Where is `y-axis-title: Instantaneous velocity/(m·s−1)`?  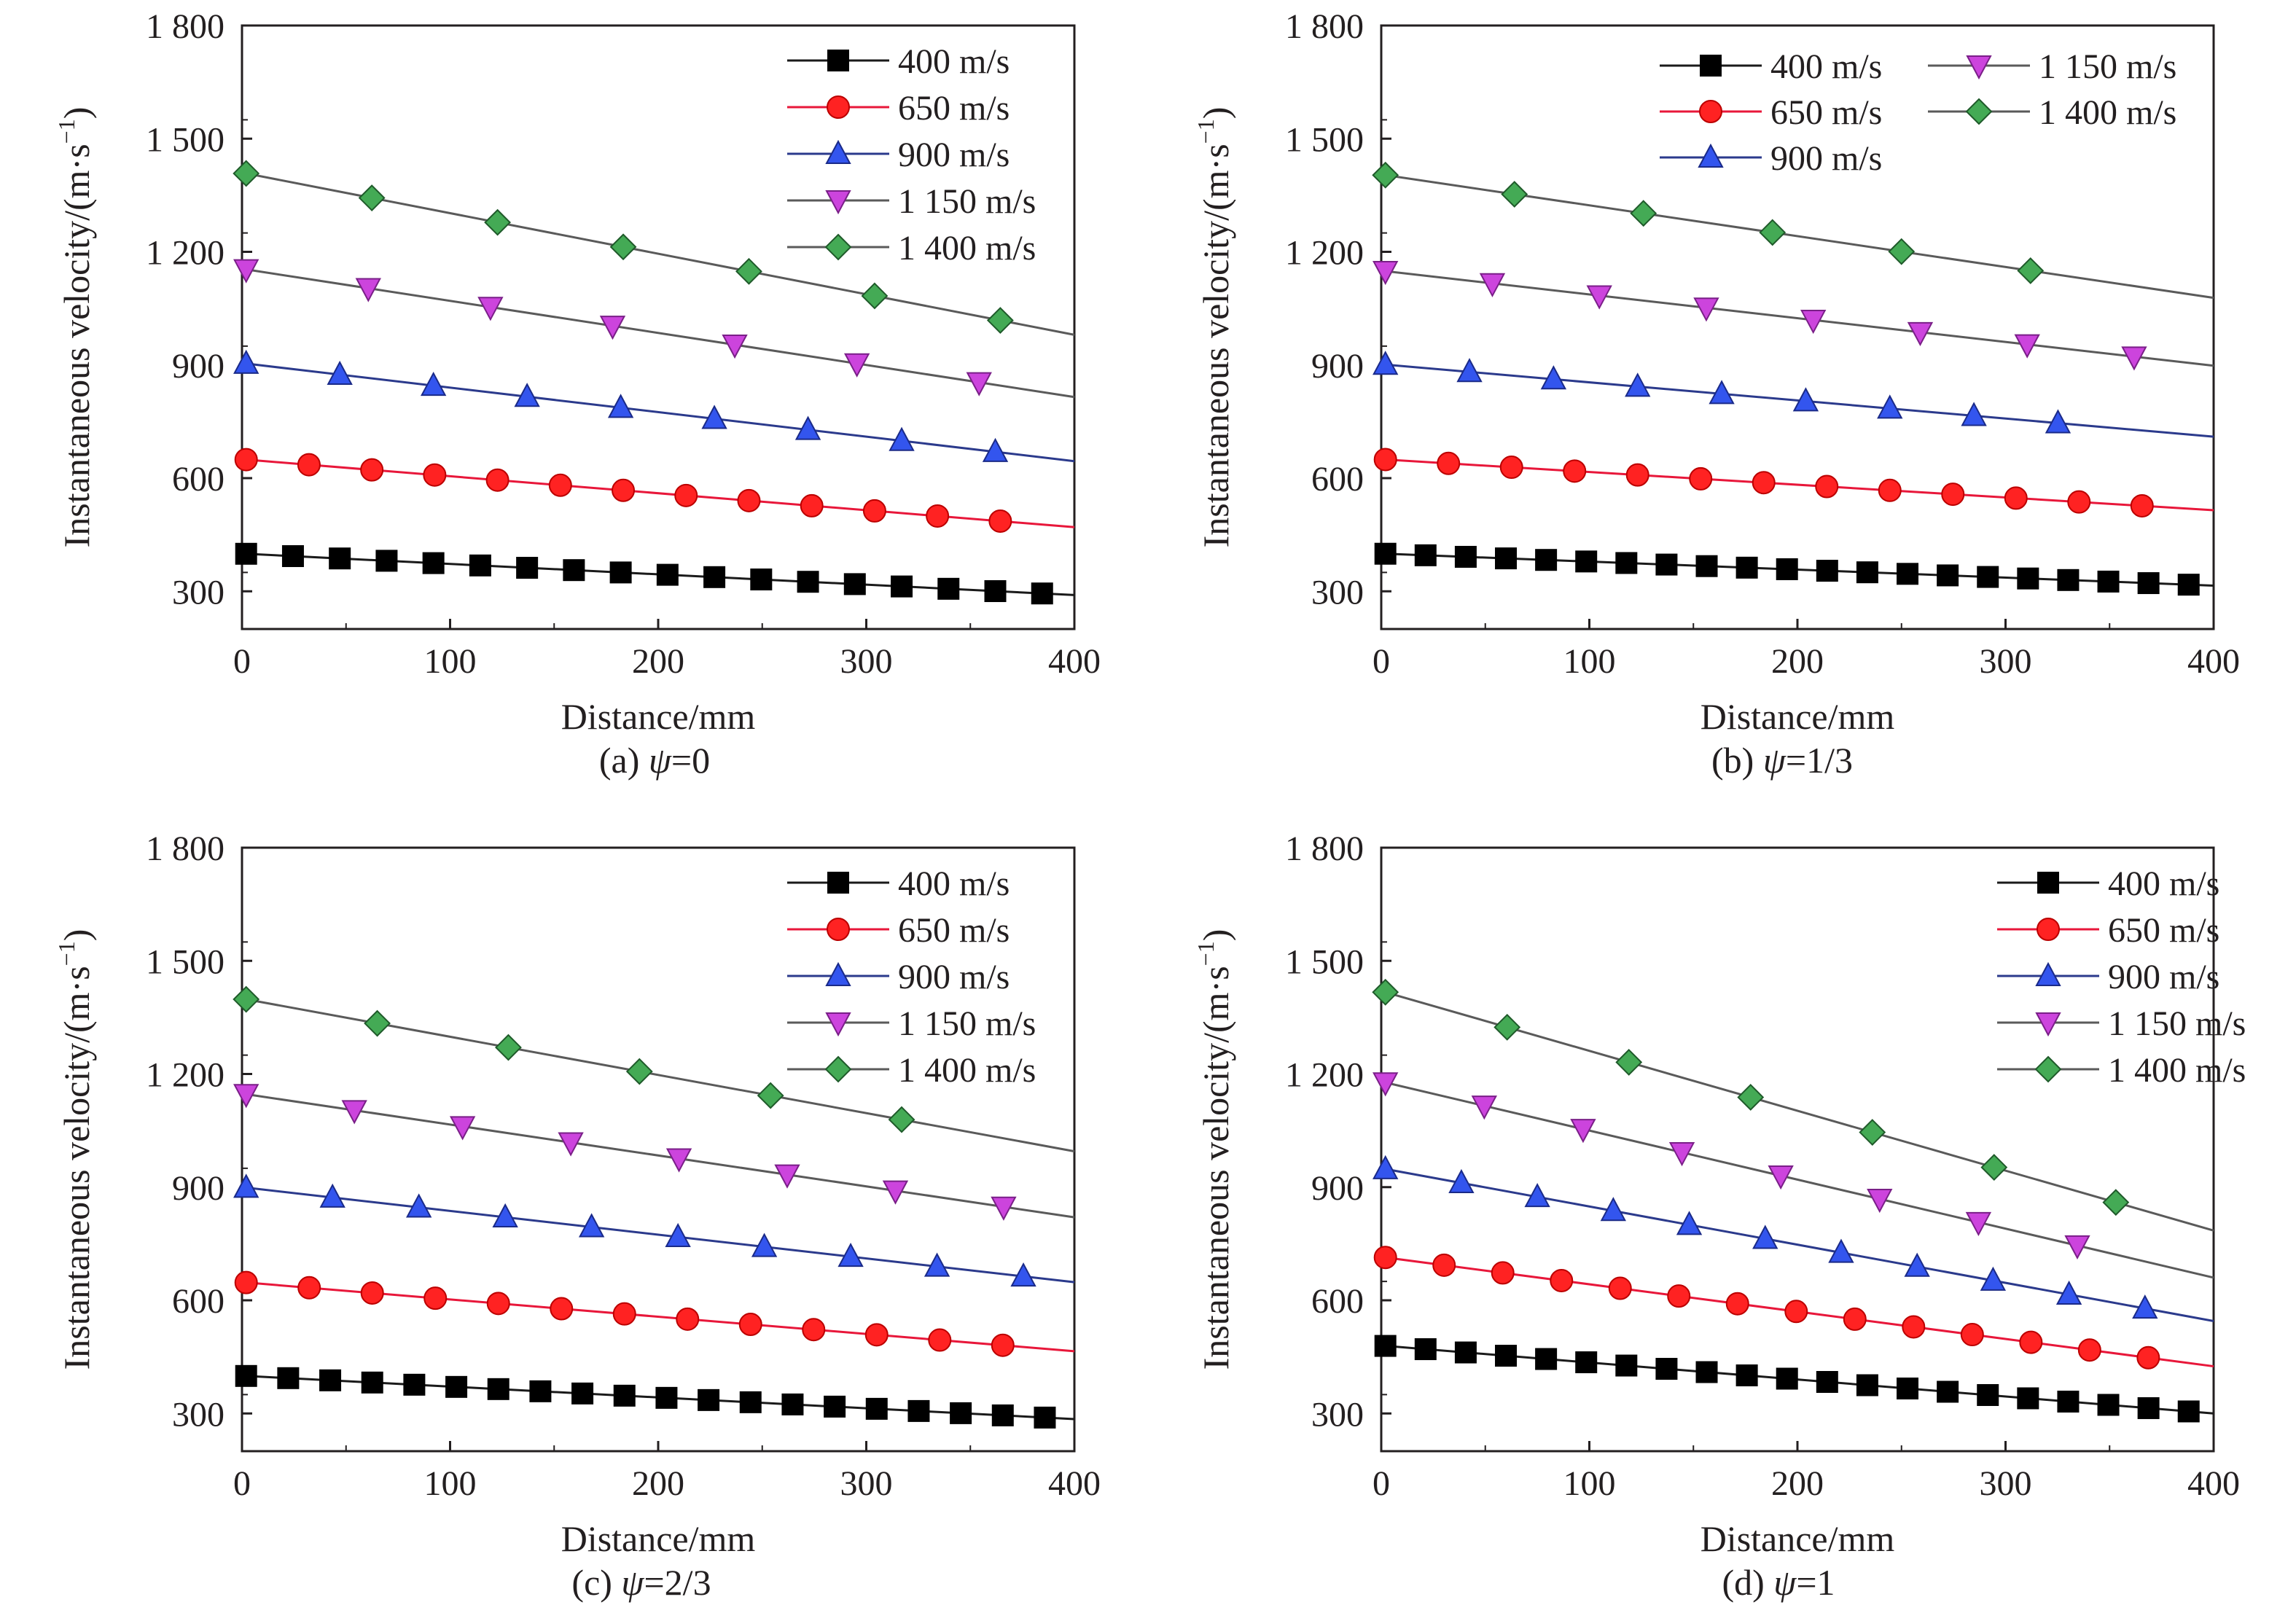
y-axis-title: Instantaneous velocity/(m·s−1) is located at coordinates (1214, 1149).